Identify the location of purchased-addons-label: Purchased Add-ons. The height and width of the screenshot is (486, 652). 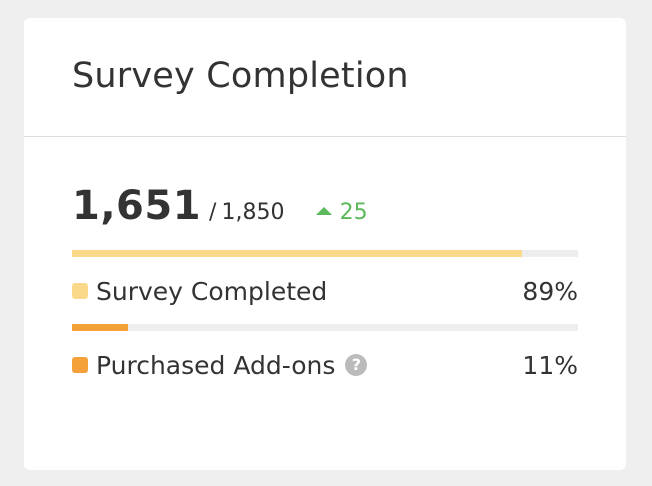
(216, 365).